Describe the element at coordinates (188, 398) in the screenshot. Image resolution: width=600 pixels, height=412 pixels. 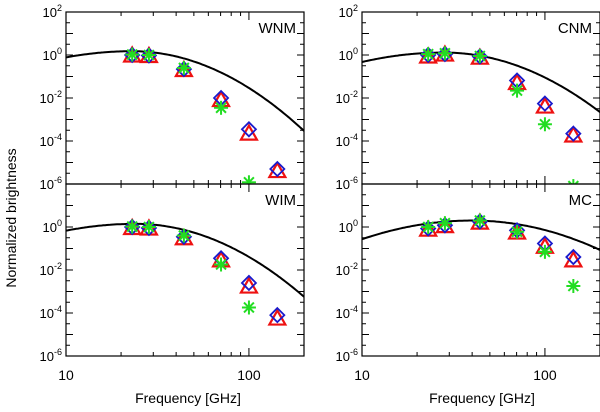
I see `x-axis-label-left: Frequency [GHz]` at that location.